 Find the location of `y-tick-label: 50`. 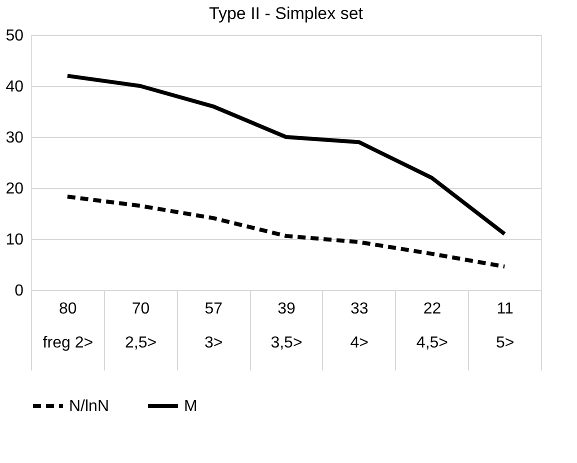

y-tick-label: 50 is located at coordinates (15, 36).